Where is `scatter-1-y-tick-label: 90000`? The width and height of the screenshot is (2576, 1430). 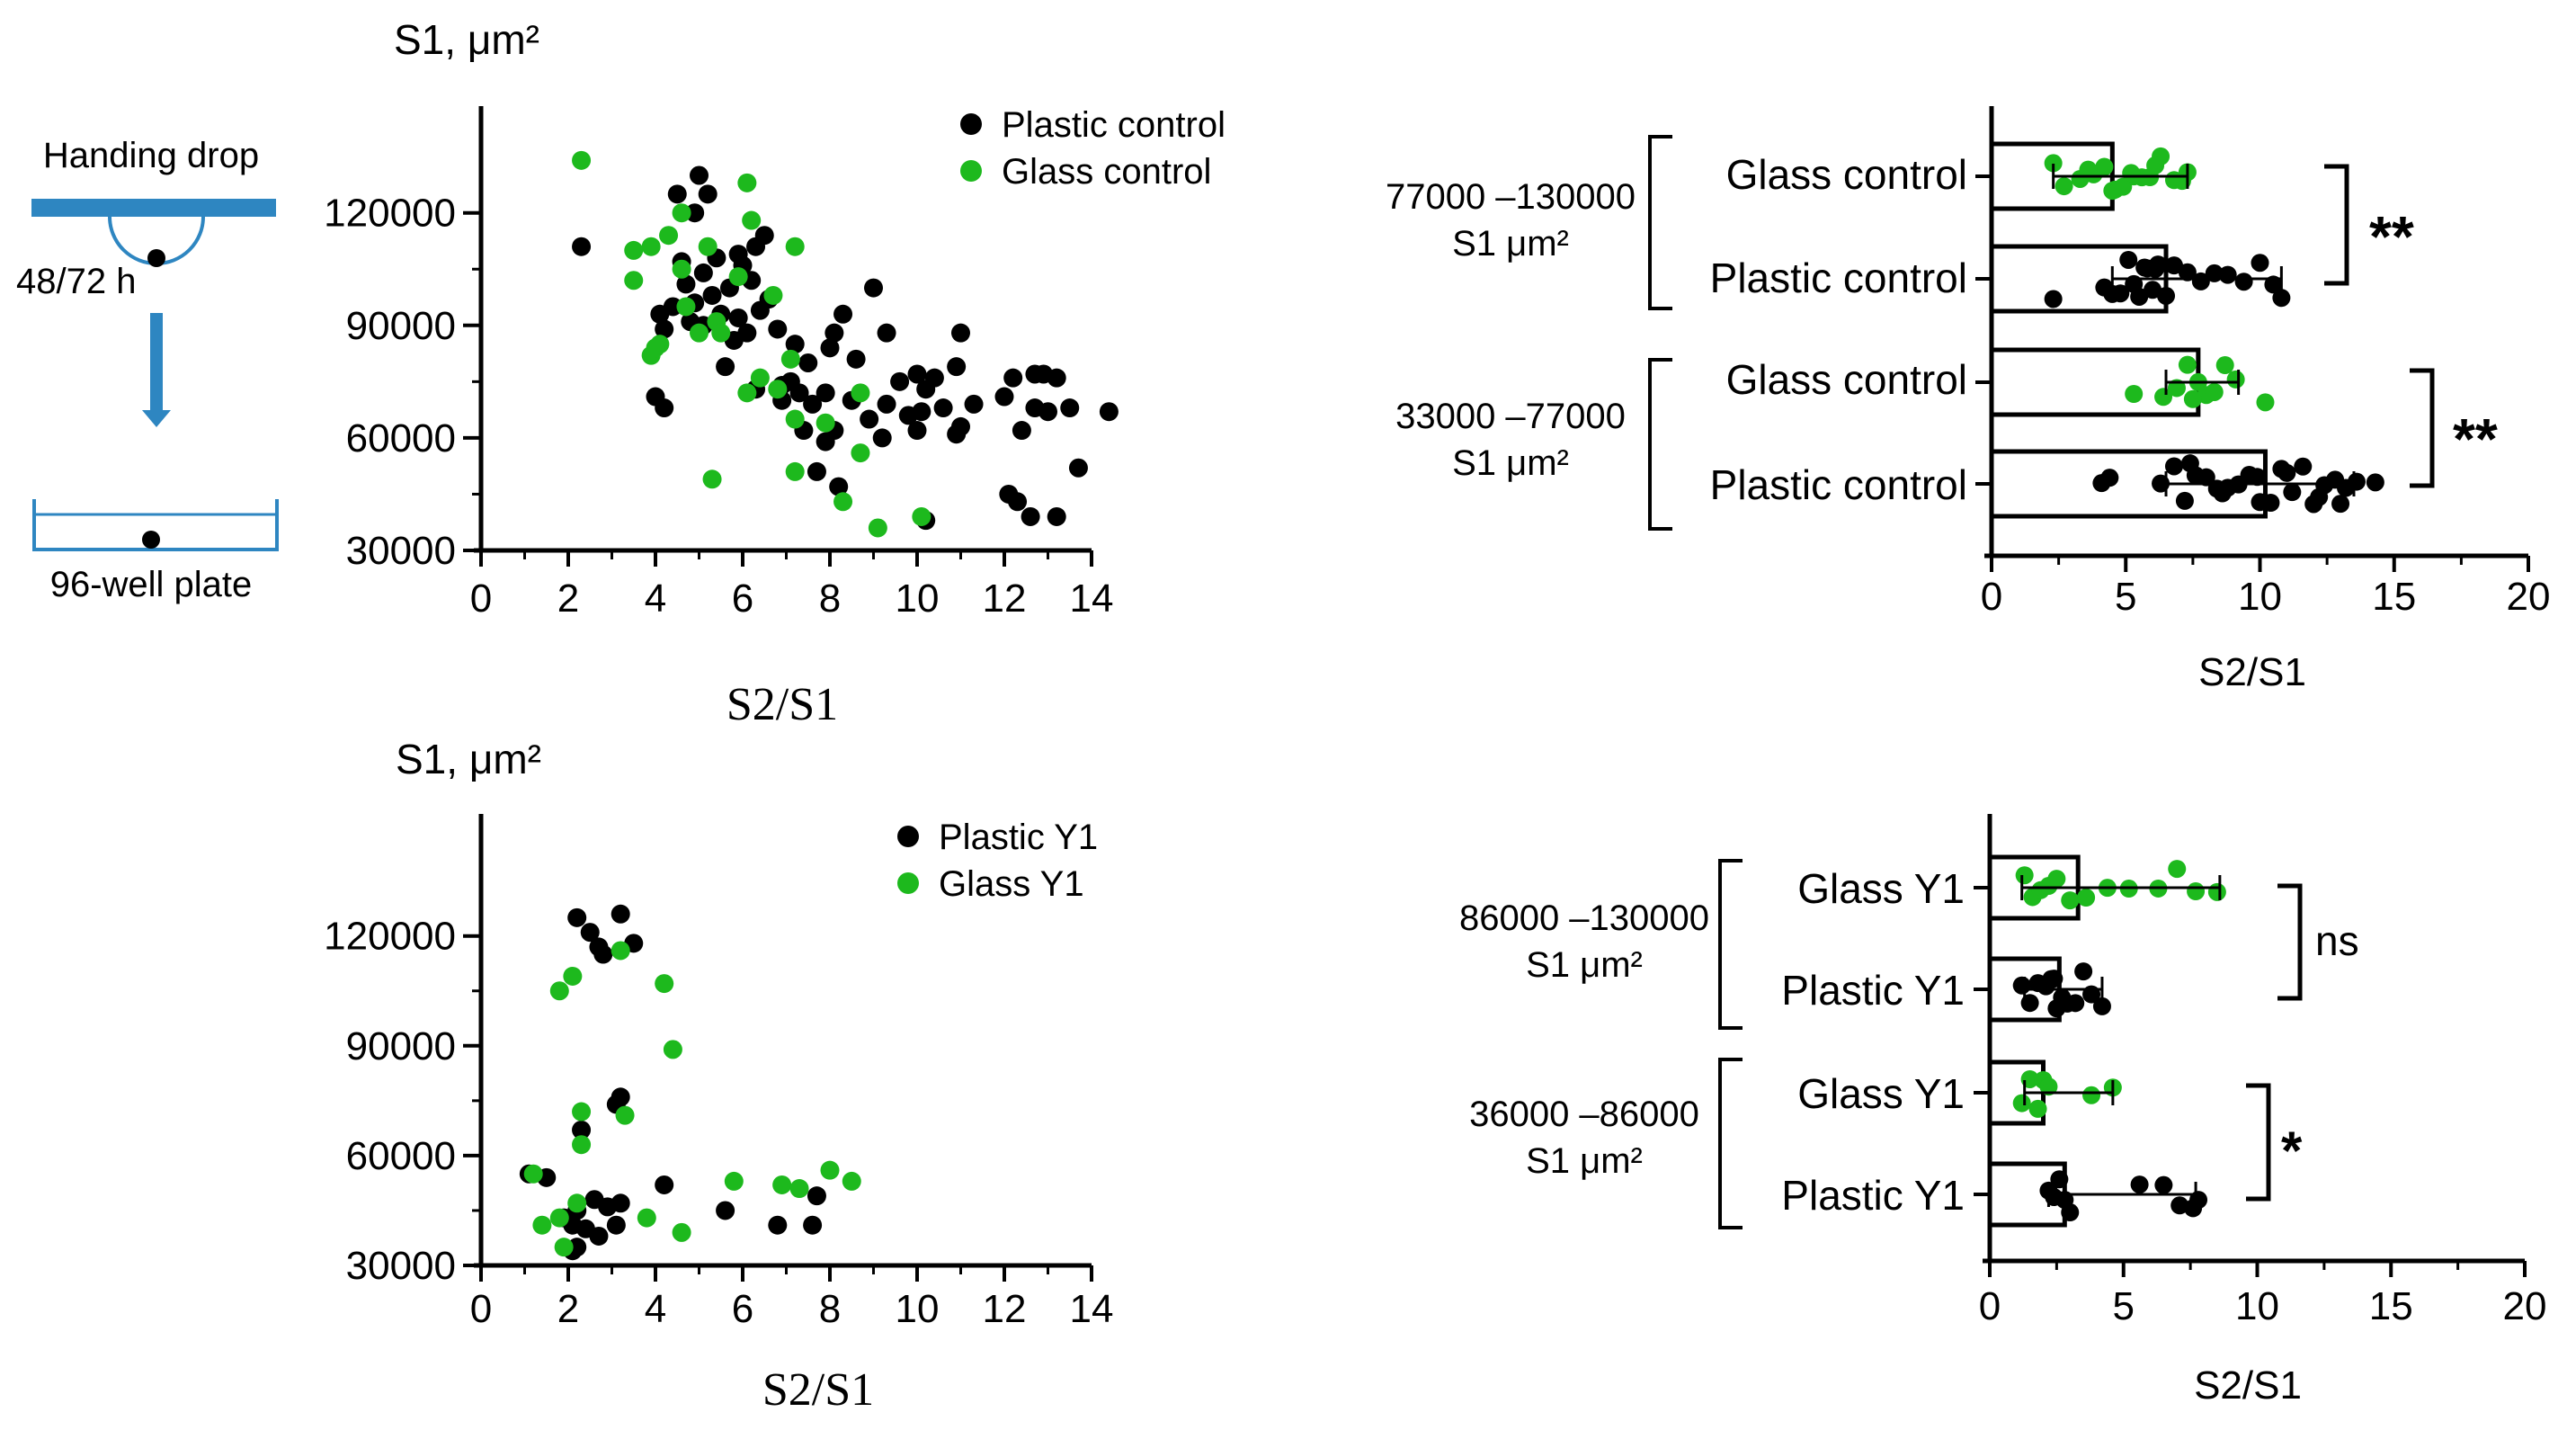 scatter-1-y-tick-label: 90000 is located at coordinates (401, 326).